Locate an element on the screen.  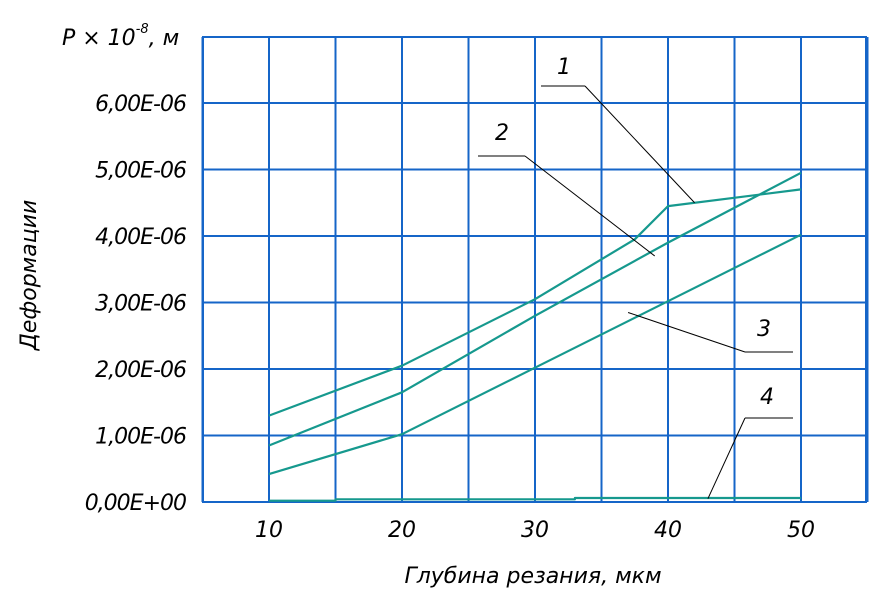
y-tick-label: 0,00E+00 is located at coordinates (135, 503).